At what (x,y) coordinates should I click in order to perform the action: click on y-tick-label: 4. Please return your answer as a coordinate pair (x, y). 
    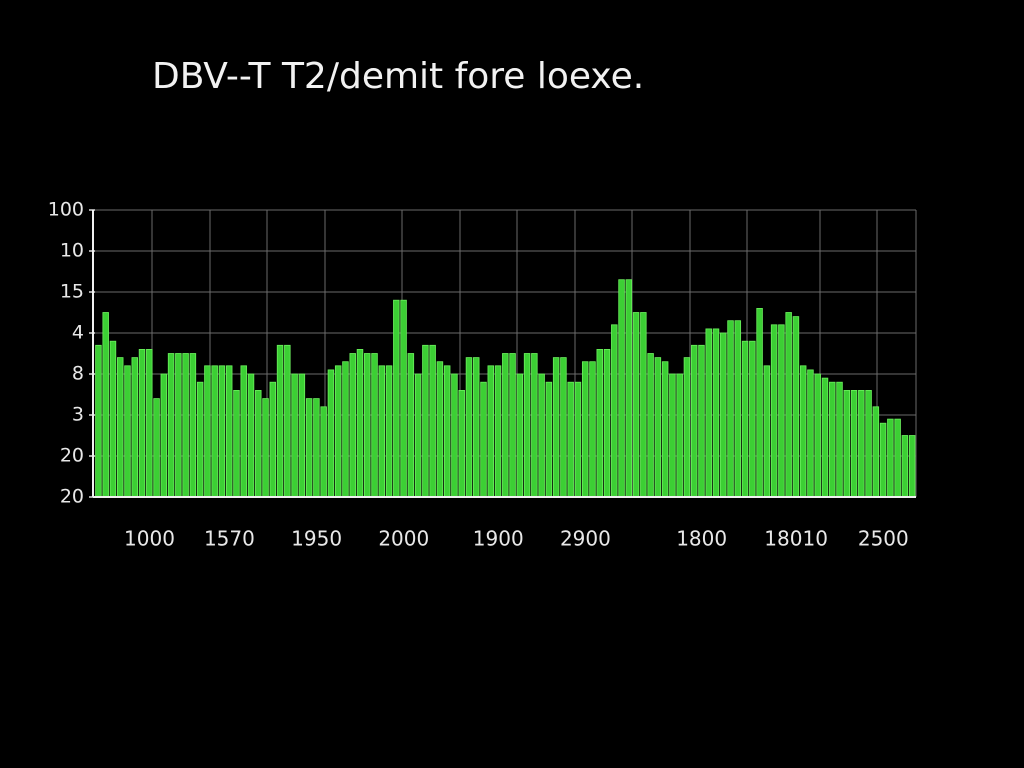
    Looking at the image, I should click on (78, 333).